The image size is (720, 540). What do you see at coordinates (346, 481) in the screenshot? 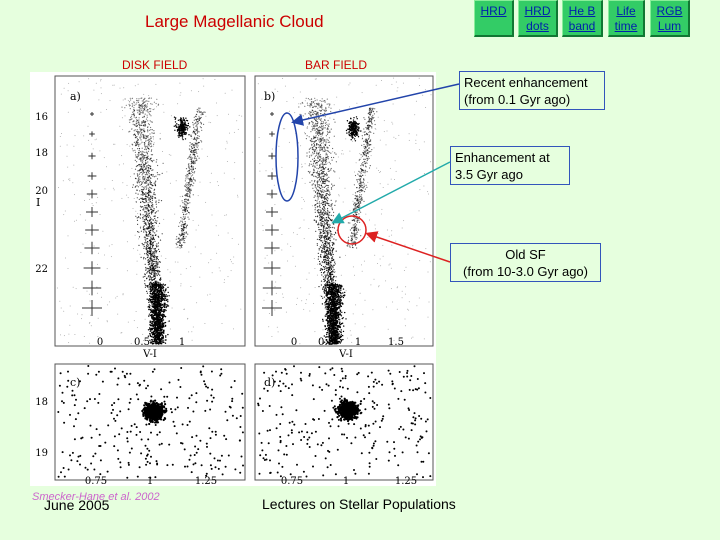
I see `x-tick-d-1: 1` at bounding box center [346, 481].